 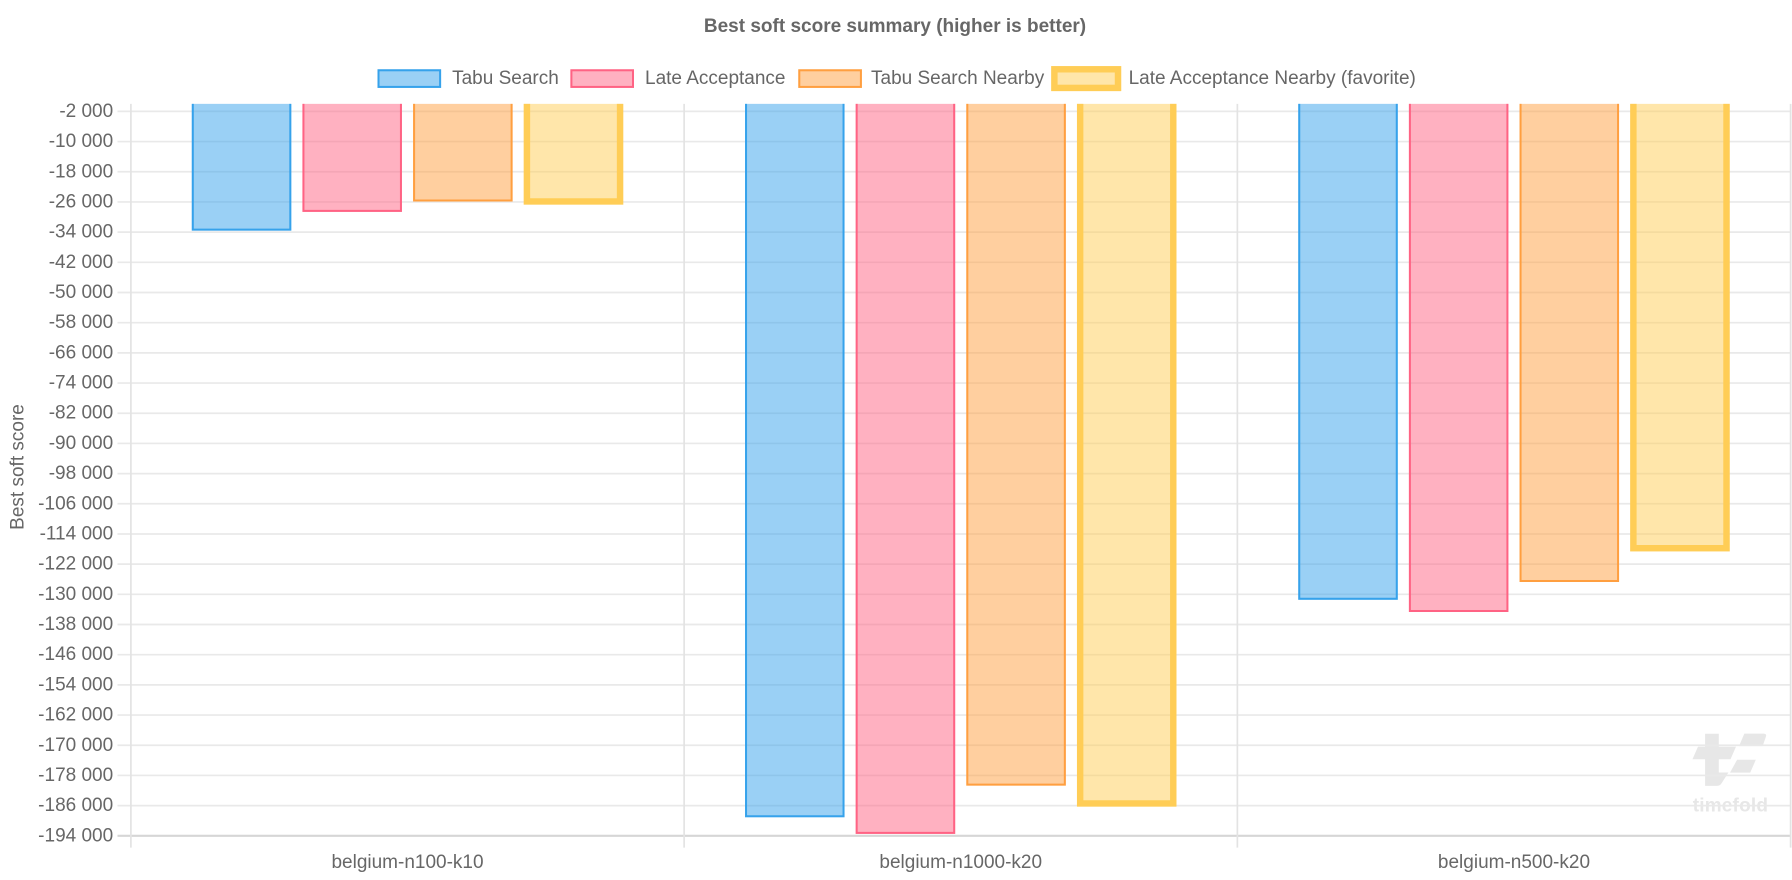 What do you see at coordinates (81, 473) in the screenshot?
I see `svg-text: -98 000` at bounding box center [81, 473].